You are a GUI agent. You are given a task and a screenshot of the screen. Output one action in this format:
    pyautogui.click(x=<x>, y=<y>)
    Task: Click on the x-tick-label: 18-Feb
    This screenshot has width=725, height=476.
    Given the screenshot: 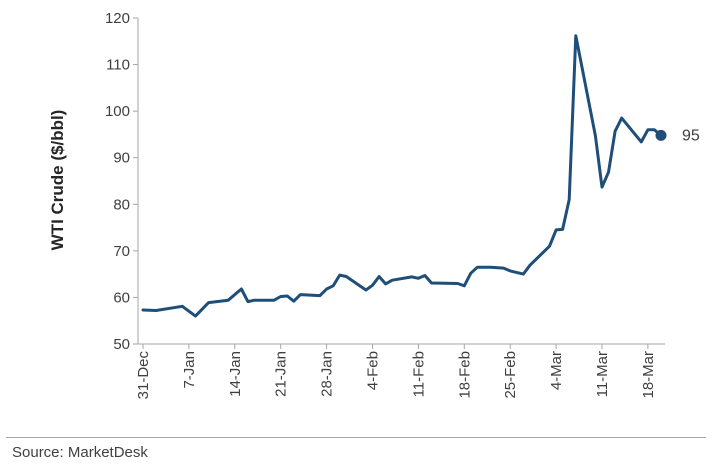 What is the action you would take?
    pyautogui.click(x=464, y=375)
    